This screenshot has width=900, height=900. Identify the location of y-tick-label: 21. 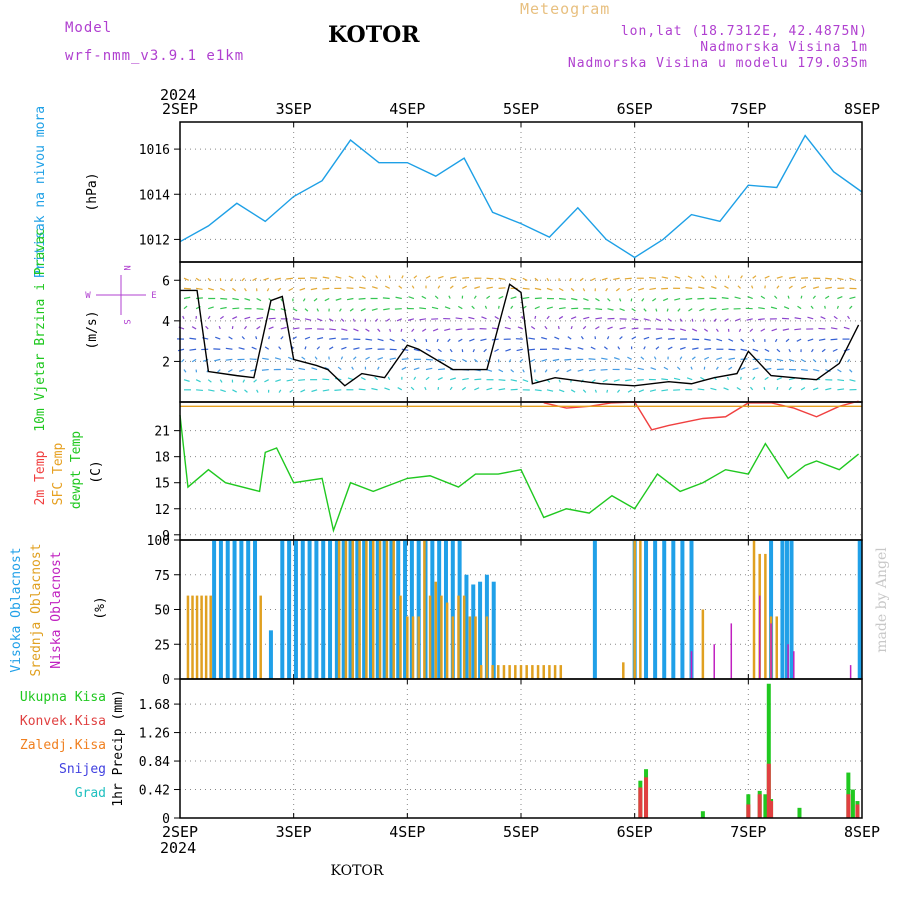
(162, 432).